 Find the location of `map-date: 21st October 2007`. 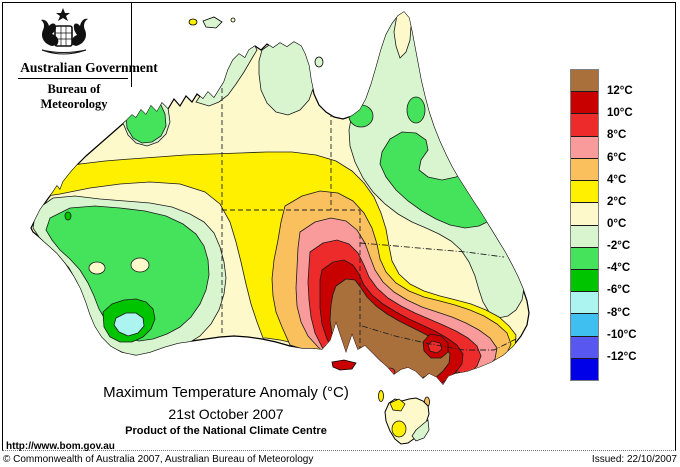

map-date: 21st October 2007 is located at coordinates (226, 414).